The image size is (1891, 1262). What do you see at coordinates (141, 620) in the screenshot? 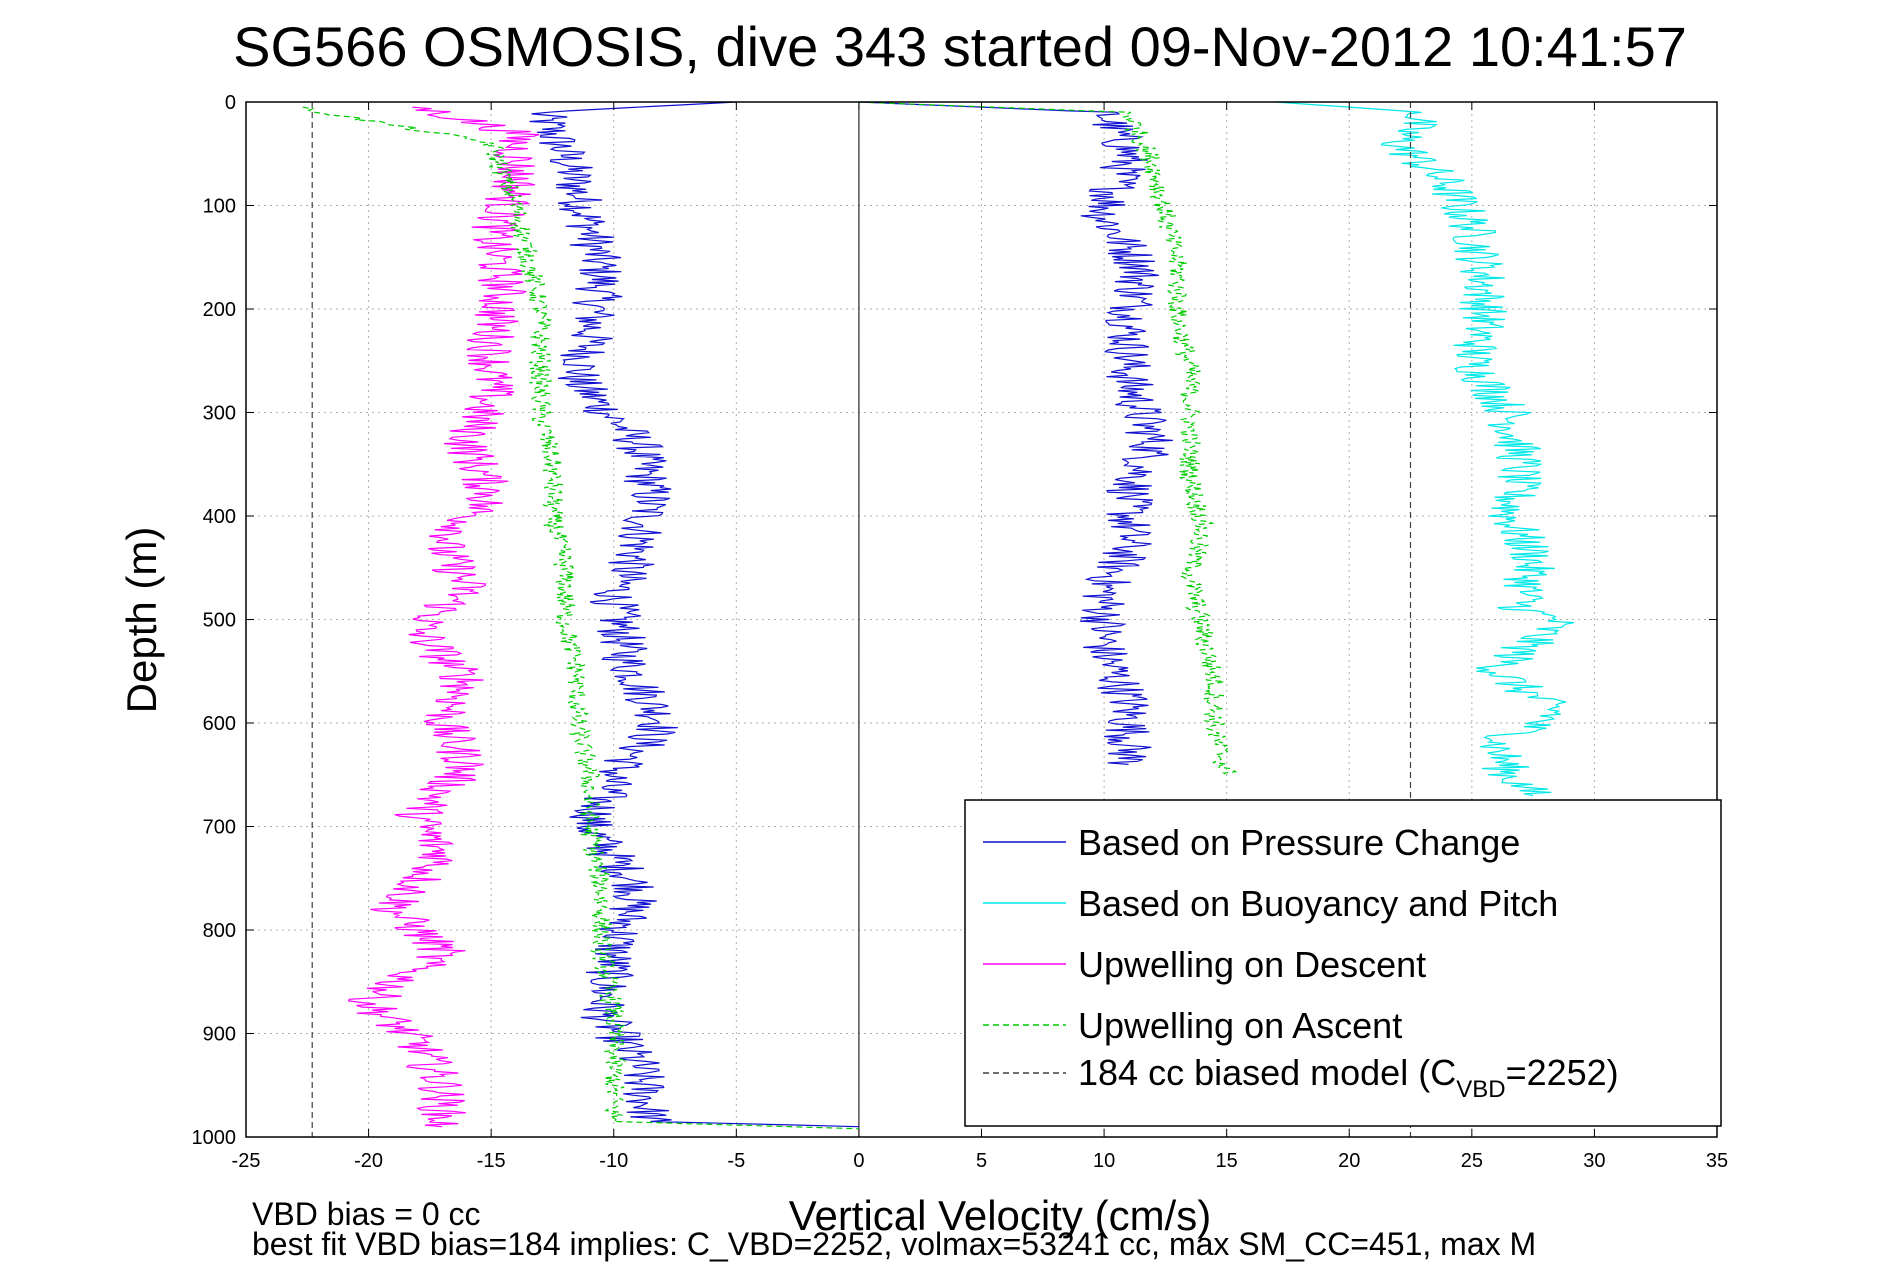
I see `y-axis-label: Depth (m)` at bounding box center [141, 620].